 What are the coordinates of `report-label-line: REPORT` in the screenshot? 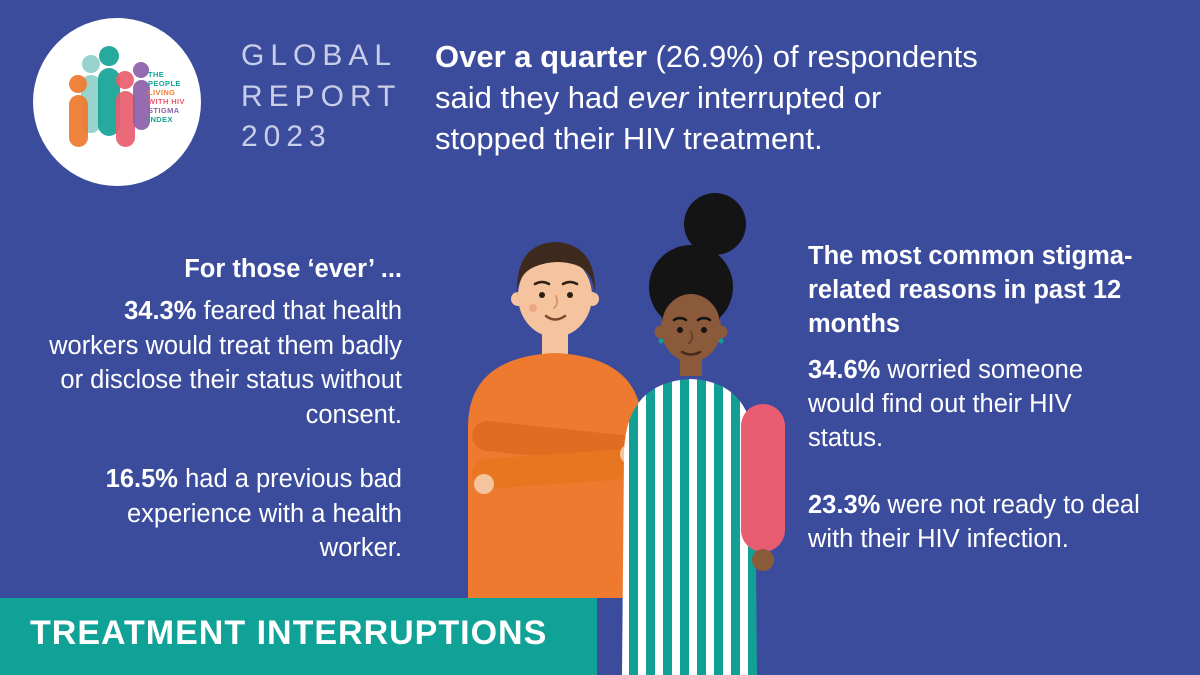 It's located at (321, 96).